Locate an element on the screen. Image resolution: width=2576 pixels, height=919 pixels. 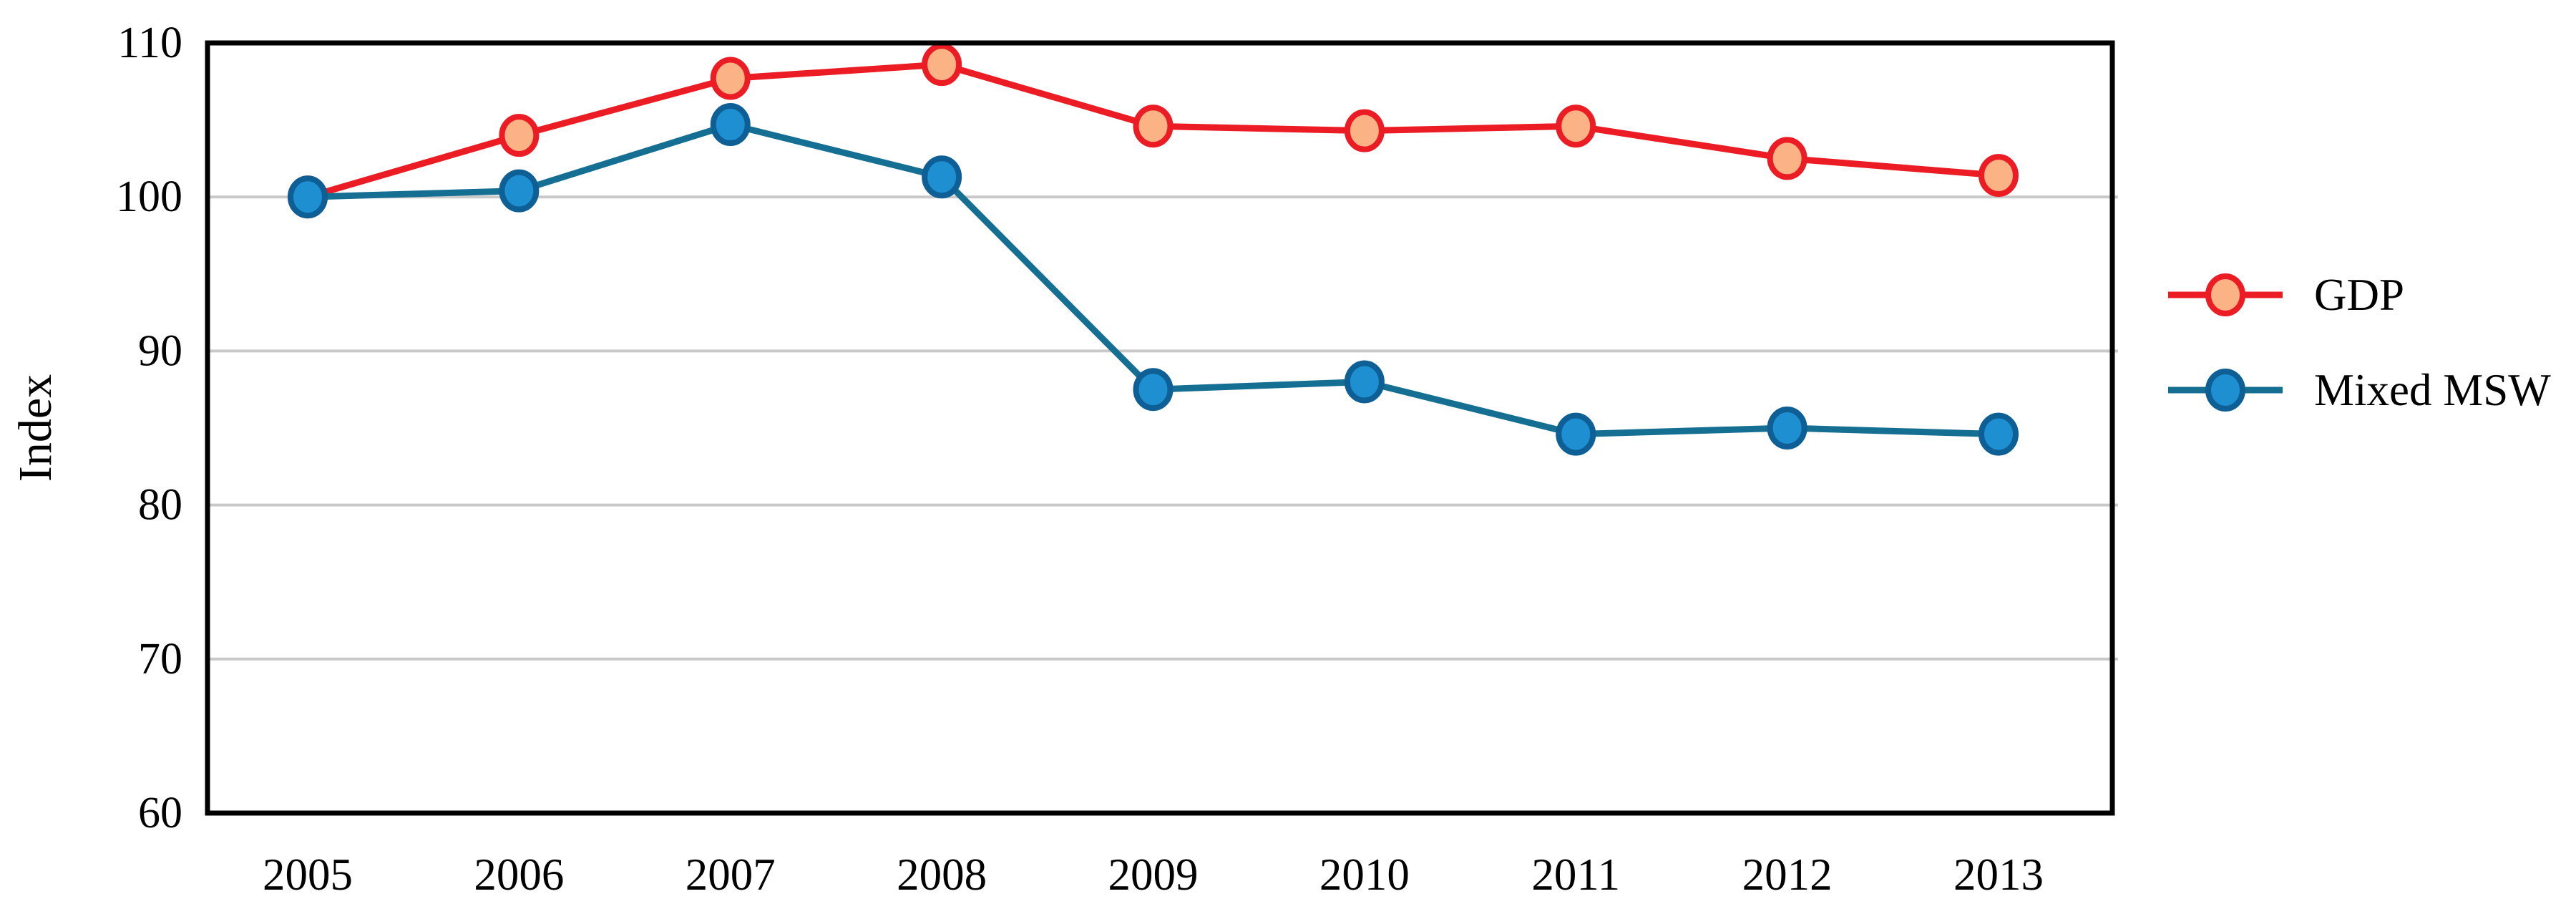
x-tick-label-2011: 2011 is located at coordinates (1575, 875).